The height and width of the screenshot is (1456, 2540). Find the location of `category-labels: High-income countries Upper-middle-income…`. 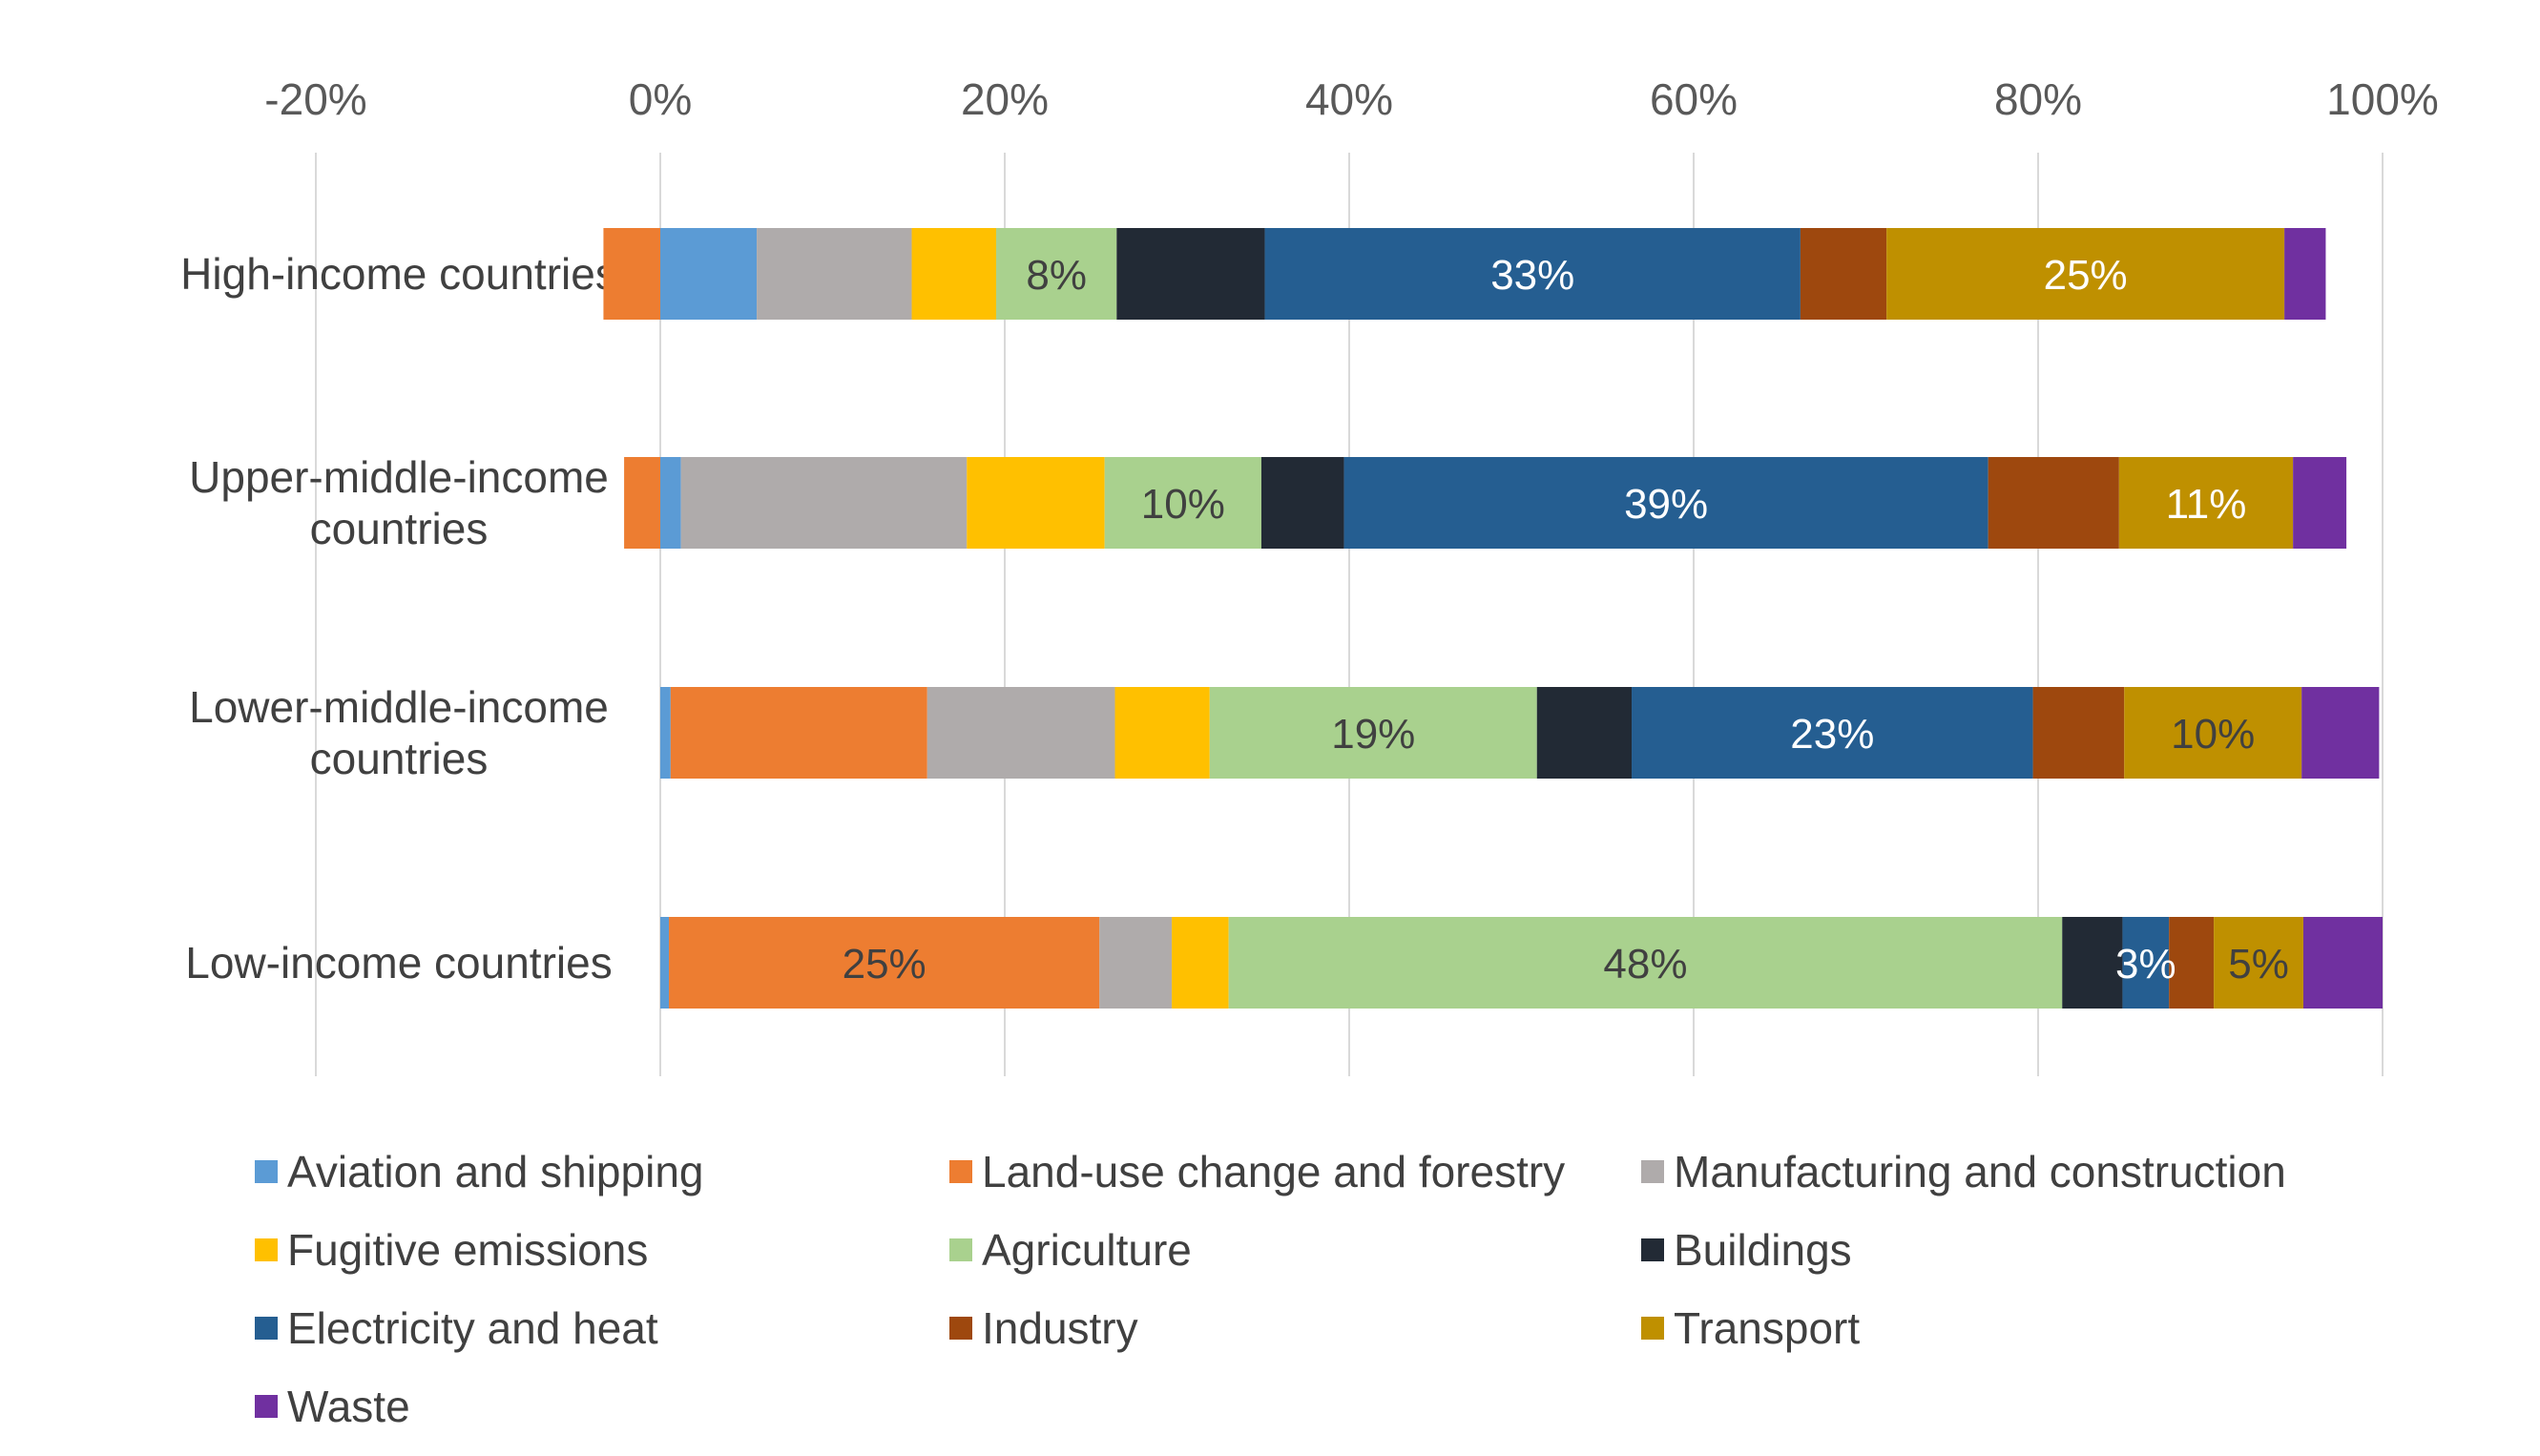

category-labels: High-income countries Upper-middle-income… is located at coordinates (398, 618).